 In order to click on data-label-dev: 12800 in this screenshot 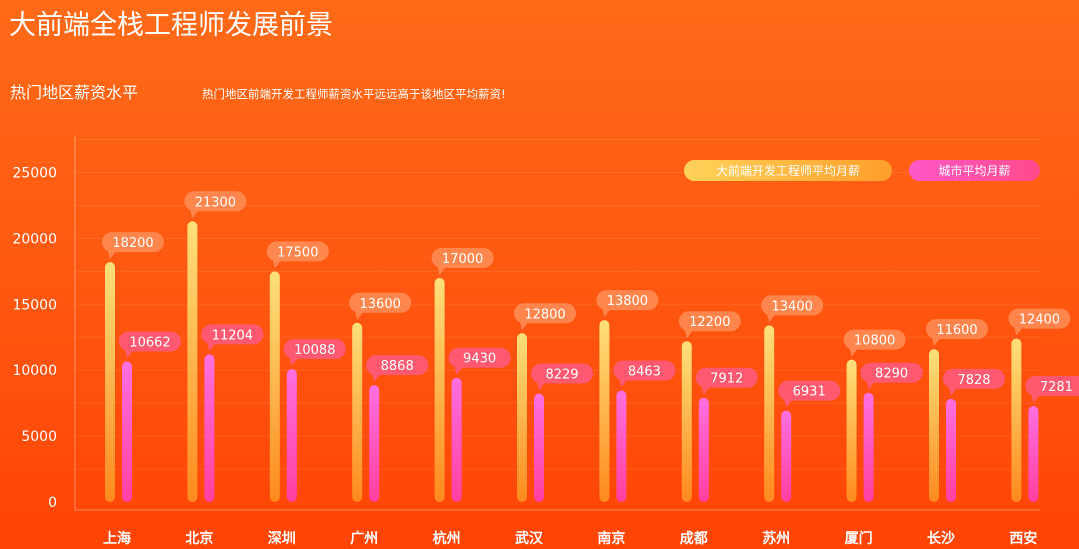, I will do `click(545, 317)`.